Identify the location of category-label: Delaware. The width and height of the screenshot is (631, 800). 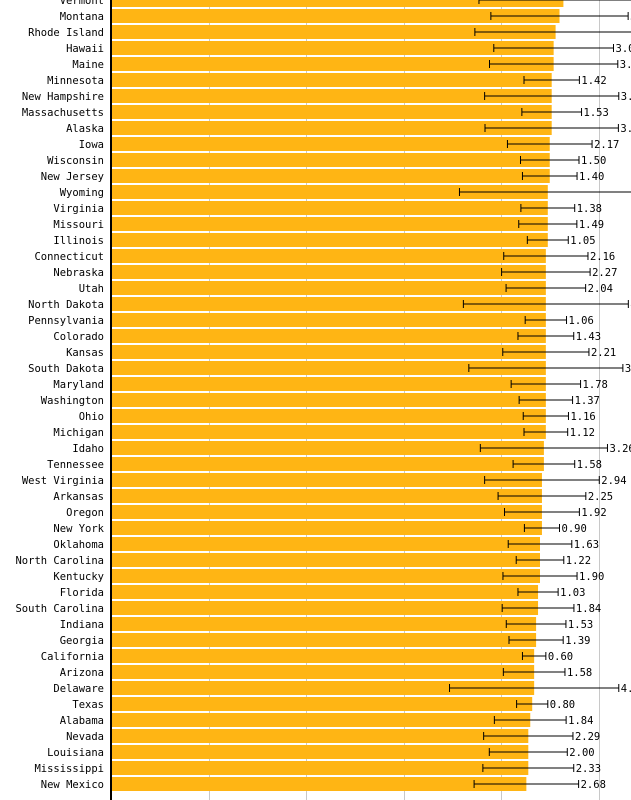
(78, 689).